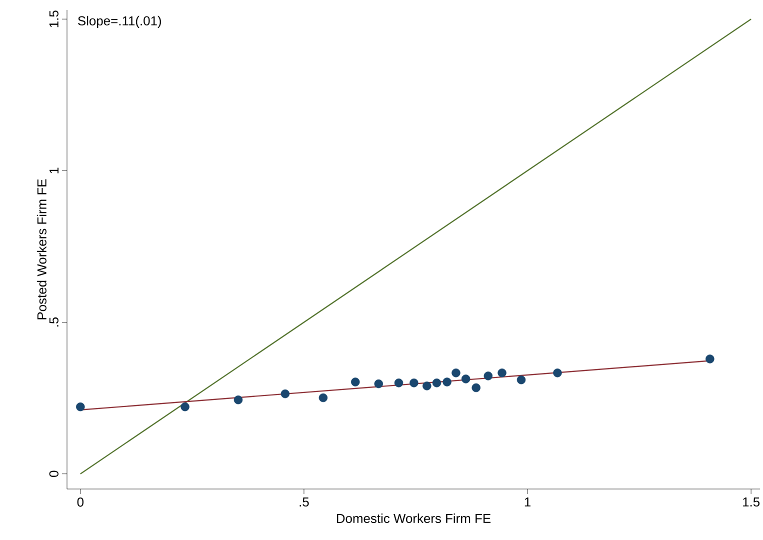 The height and width of the screenshot is (540, 763). What do you see at coordinates (53, 19) in the screenshot?
I see `y-tick-label: 1.5` at bounding box center [53, 19].